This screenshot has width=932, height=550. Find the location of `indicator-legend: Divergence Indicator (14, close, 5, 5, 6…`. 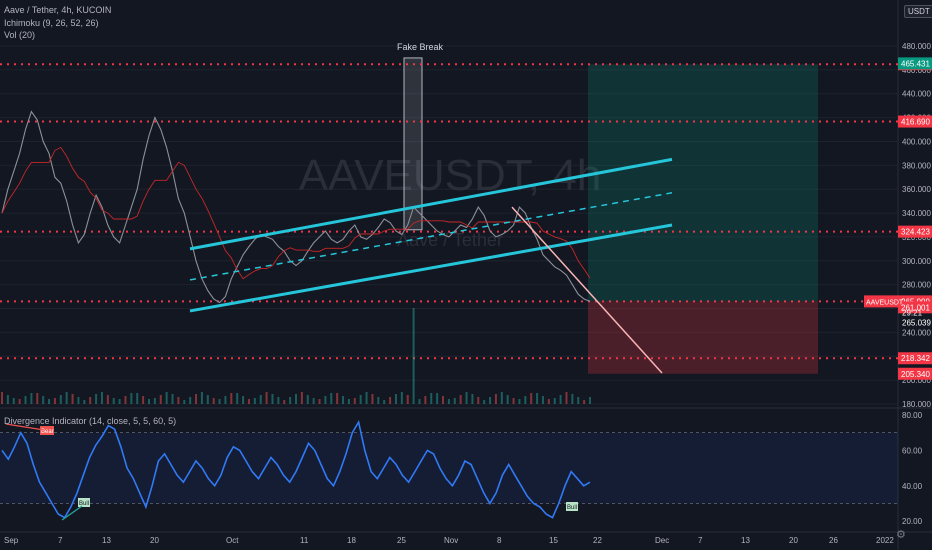

indicator-legend: Divergence Indicator (14, close, 5, 5, 6… is located at coordinates (90, 421).